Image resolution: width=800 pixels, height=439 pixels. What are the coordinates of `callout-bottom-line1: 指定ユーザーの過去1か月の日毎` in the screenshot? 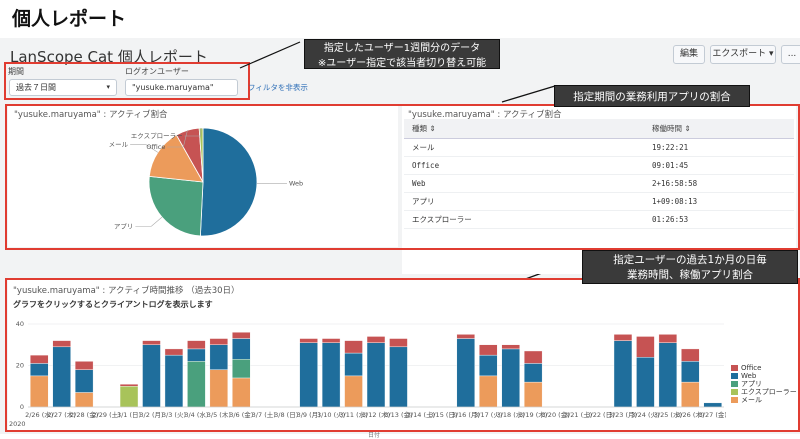 It's located at (690, 259).